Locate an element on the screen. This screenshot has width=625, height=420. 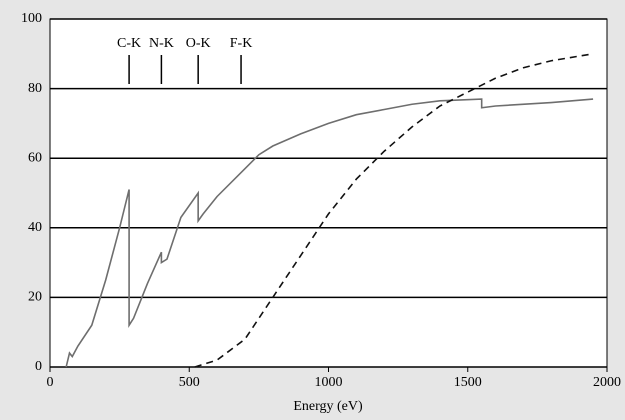
edge-label: F-K is located at coordinates (241, 43).